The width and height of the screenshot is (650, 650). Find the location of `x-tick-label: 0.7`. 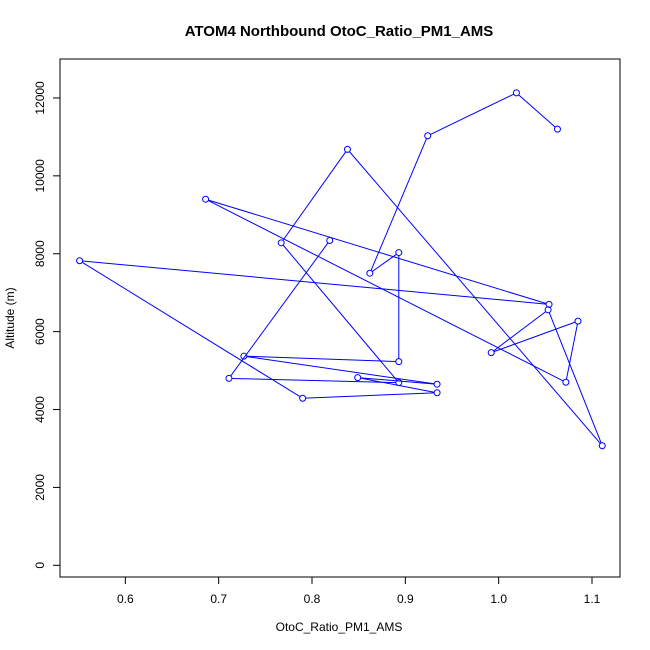

x-tick-label: 0.7 is located at coordinates (218, 599).